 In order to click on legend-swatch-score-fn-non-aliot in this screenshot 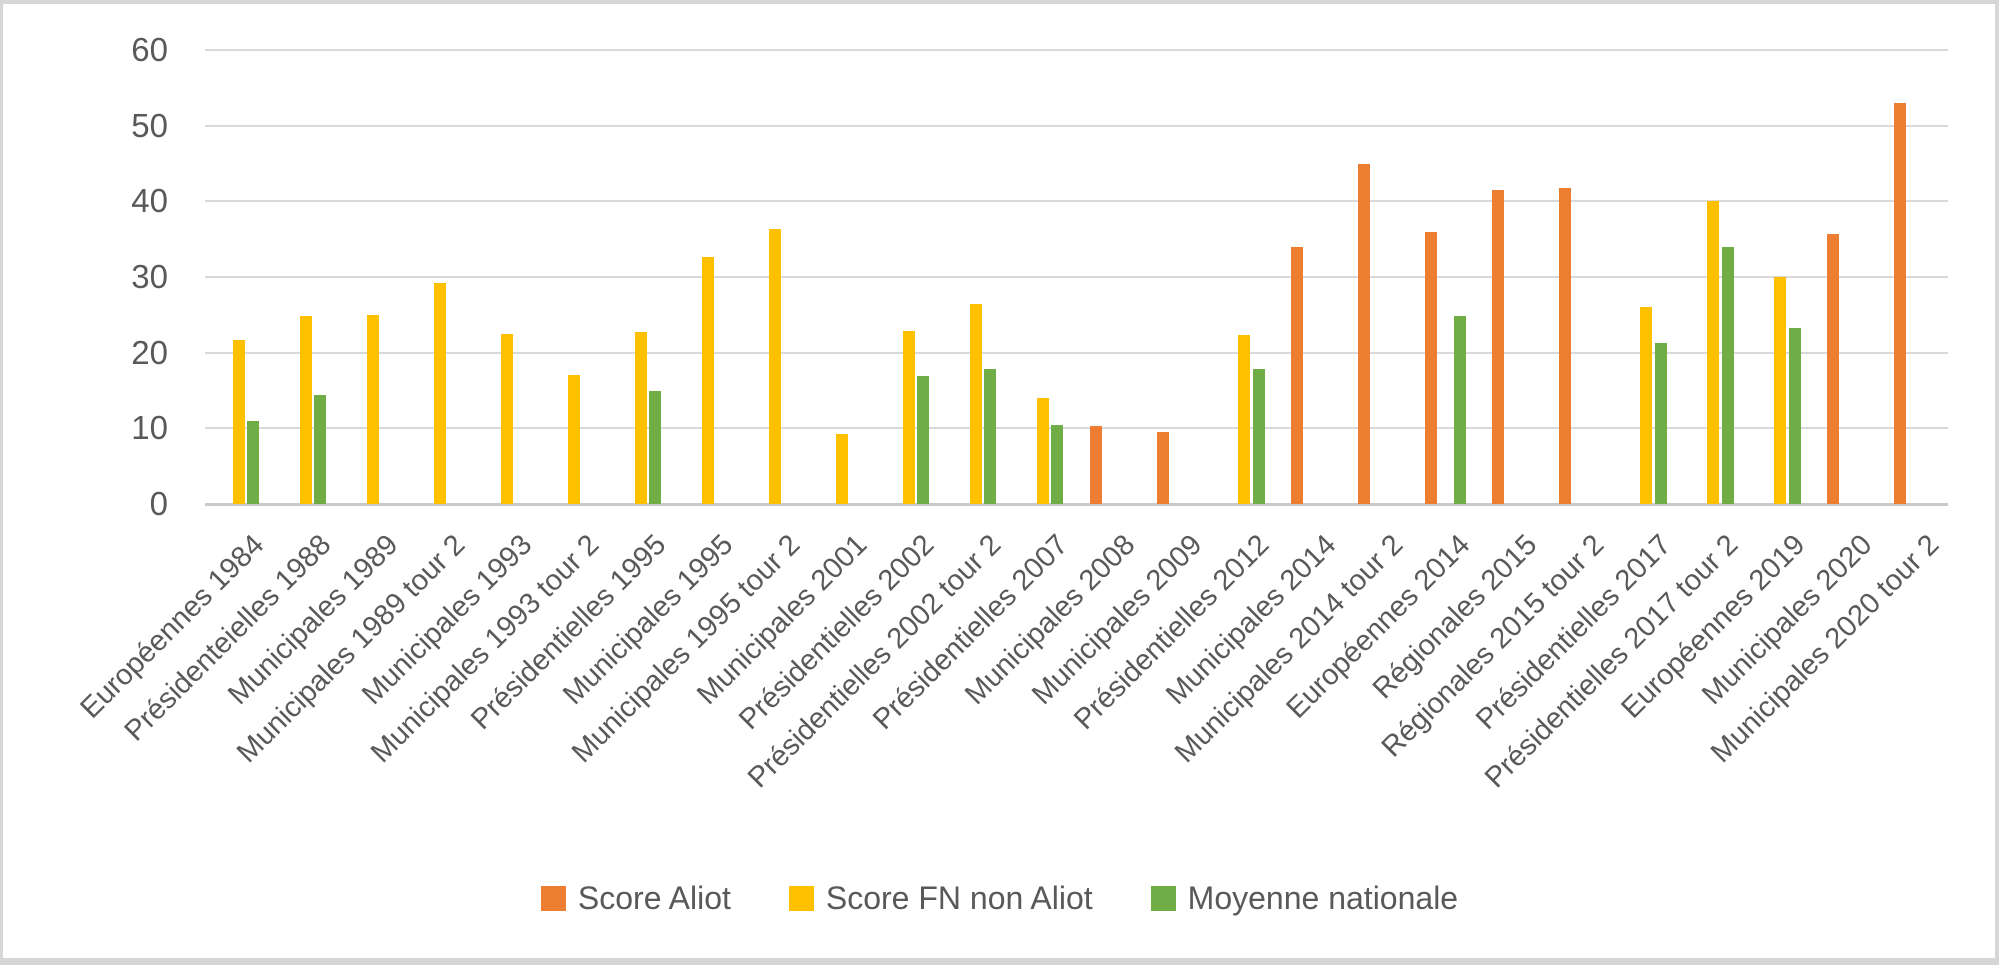, I will do `click(801, 898)`.